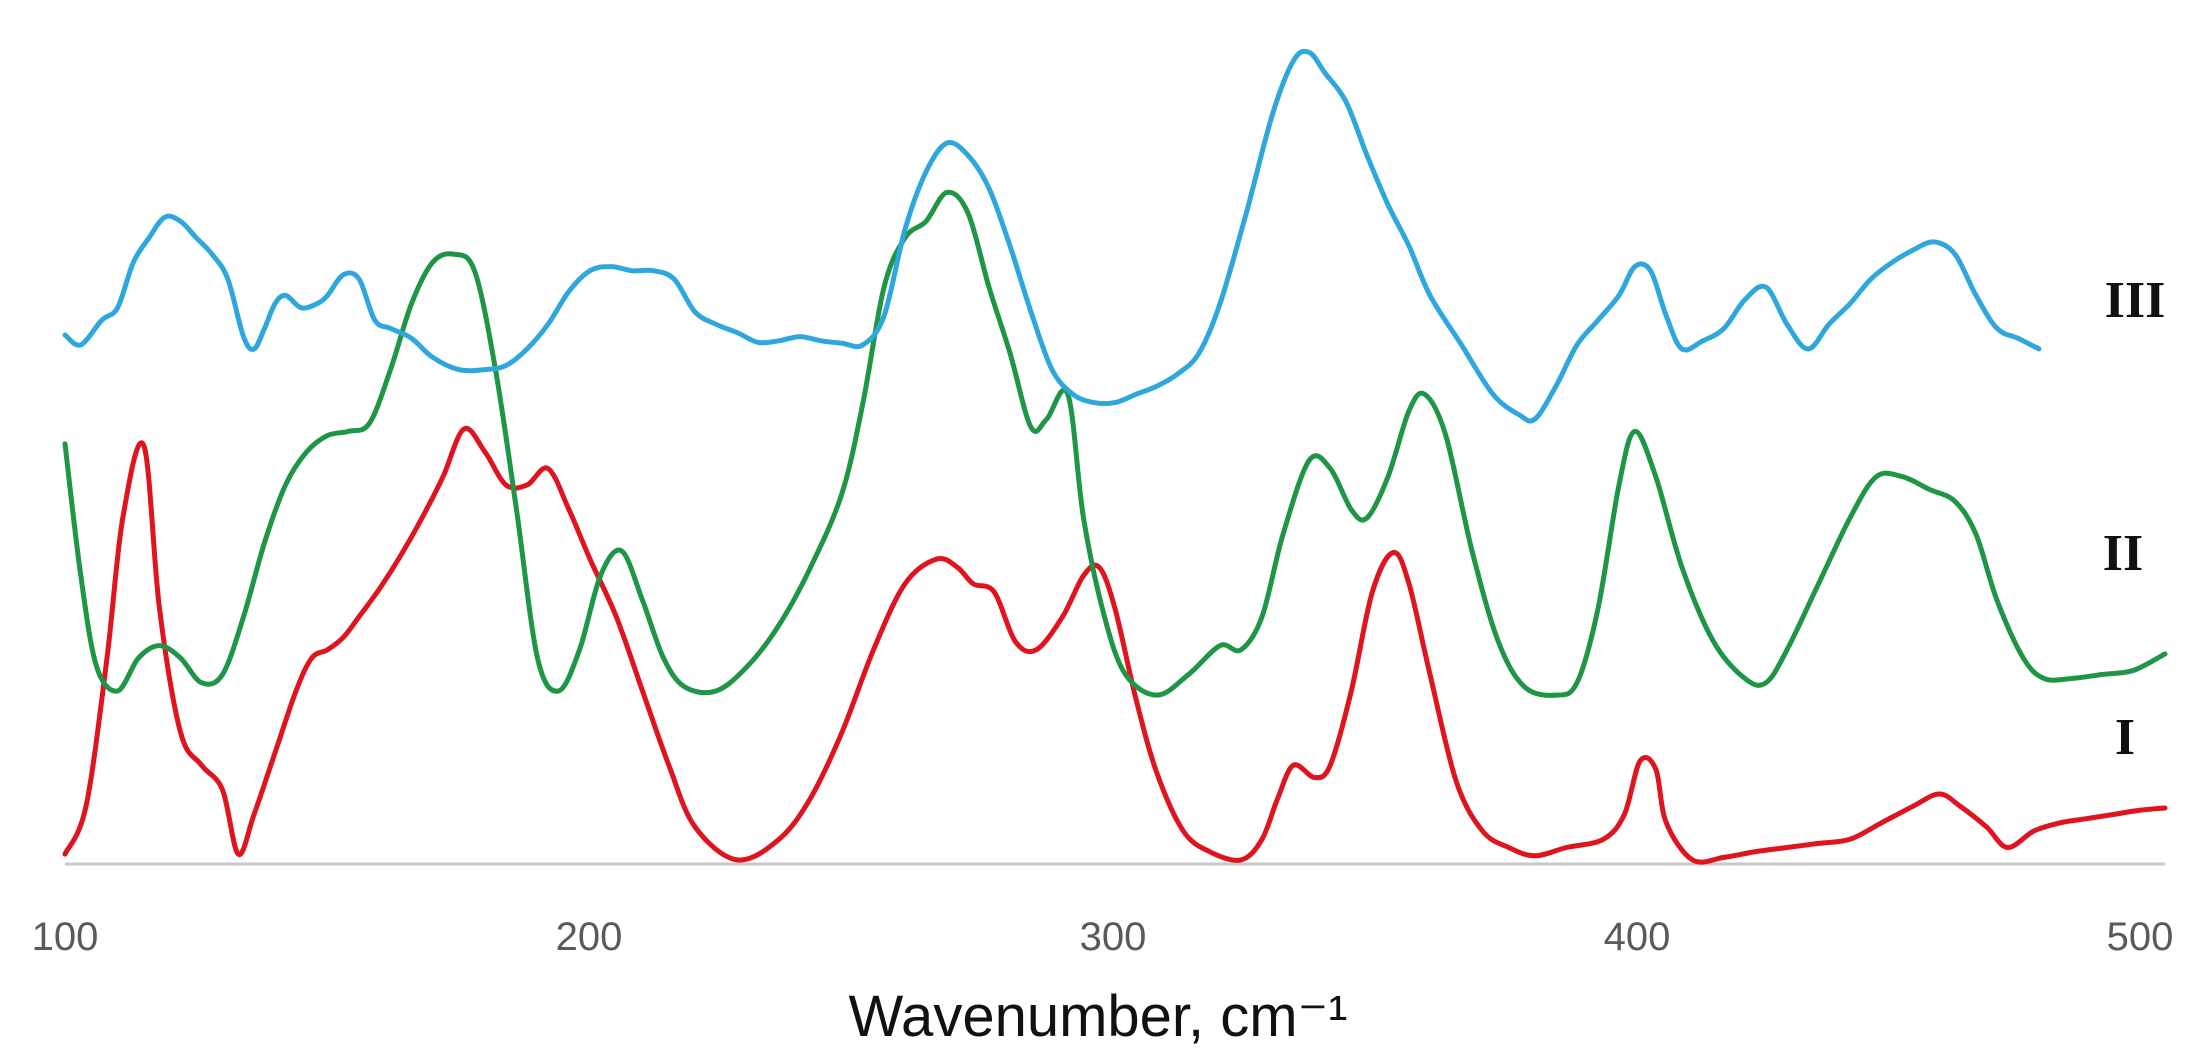  What do you see at coordinates (589, 937) in the screenshot?
I see `x-tick-label-200: 200` at bounding box center [589, 937].